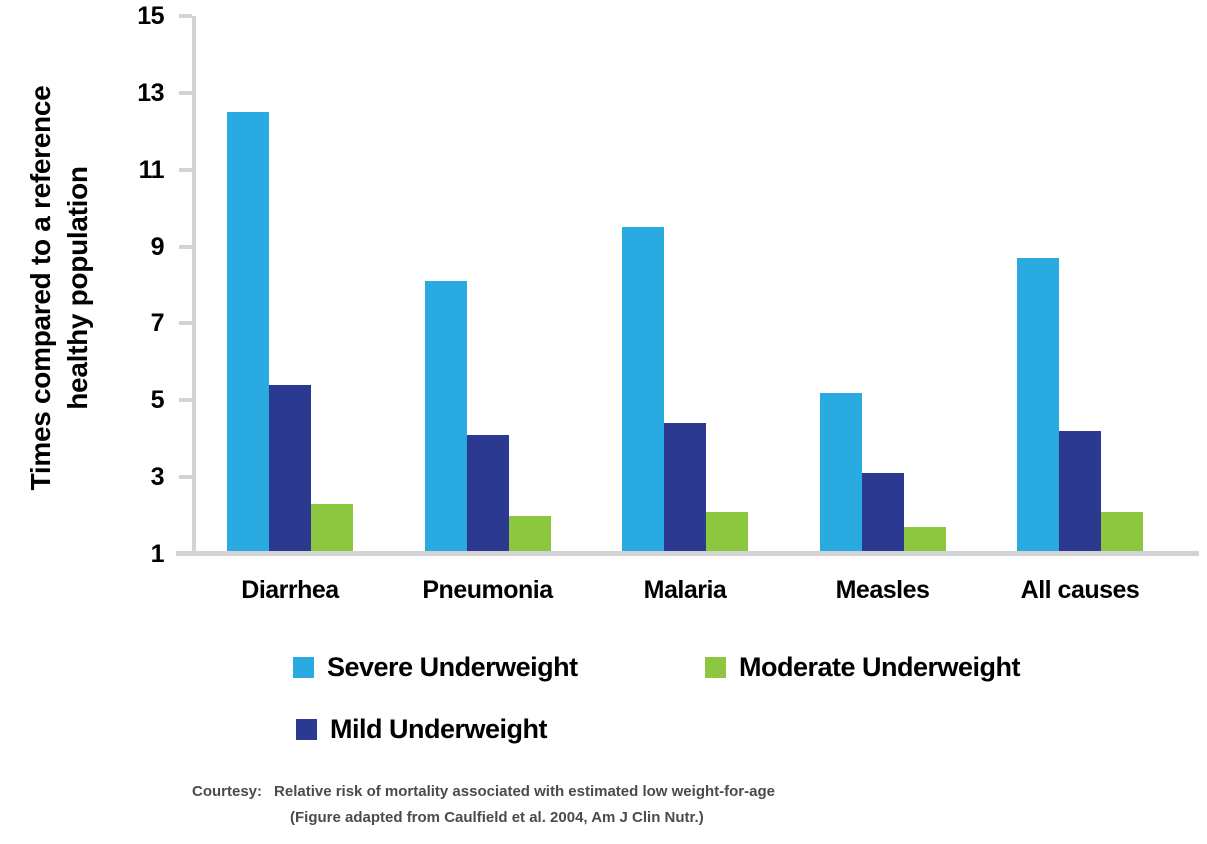 The height and width of the screenshot is (844, 1207). What do you see at coordinates (157, 246) in the screenshot?
I see `y-tick-label-9: 9` at bounding box center [157, 246].